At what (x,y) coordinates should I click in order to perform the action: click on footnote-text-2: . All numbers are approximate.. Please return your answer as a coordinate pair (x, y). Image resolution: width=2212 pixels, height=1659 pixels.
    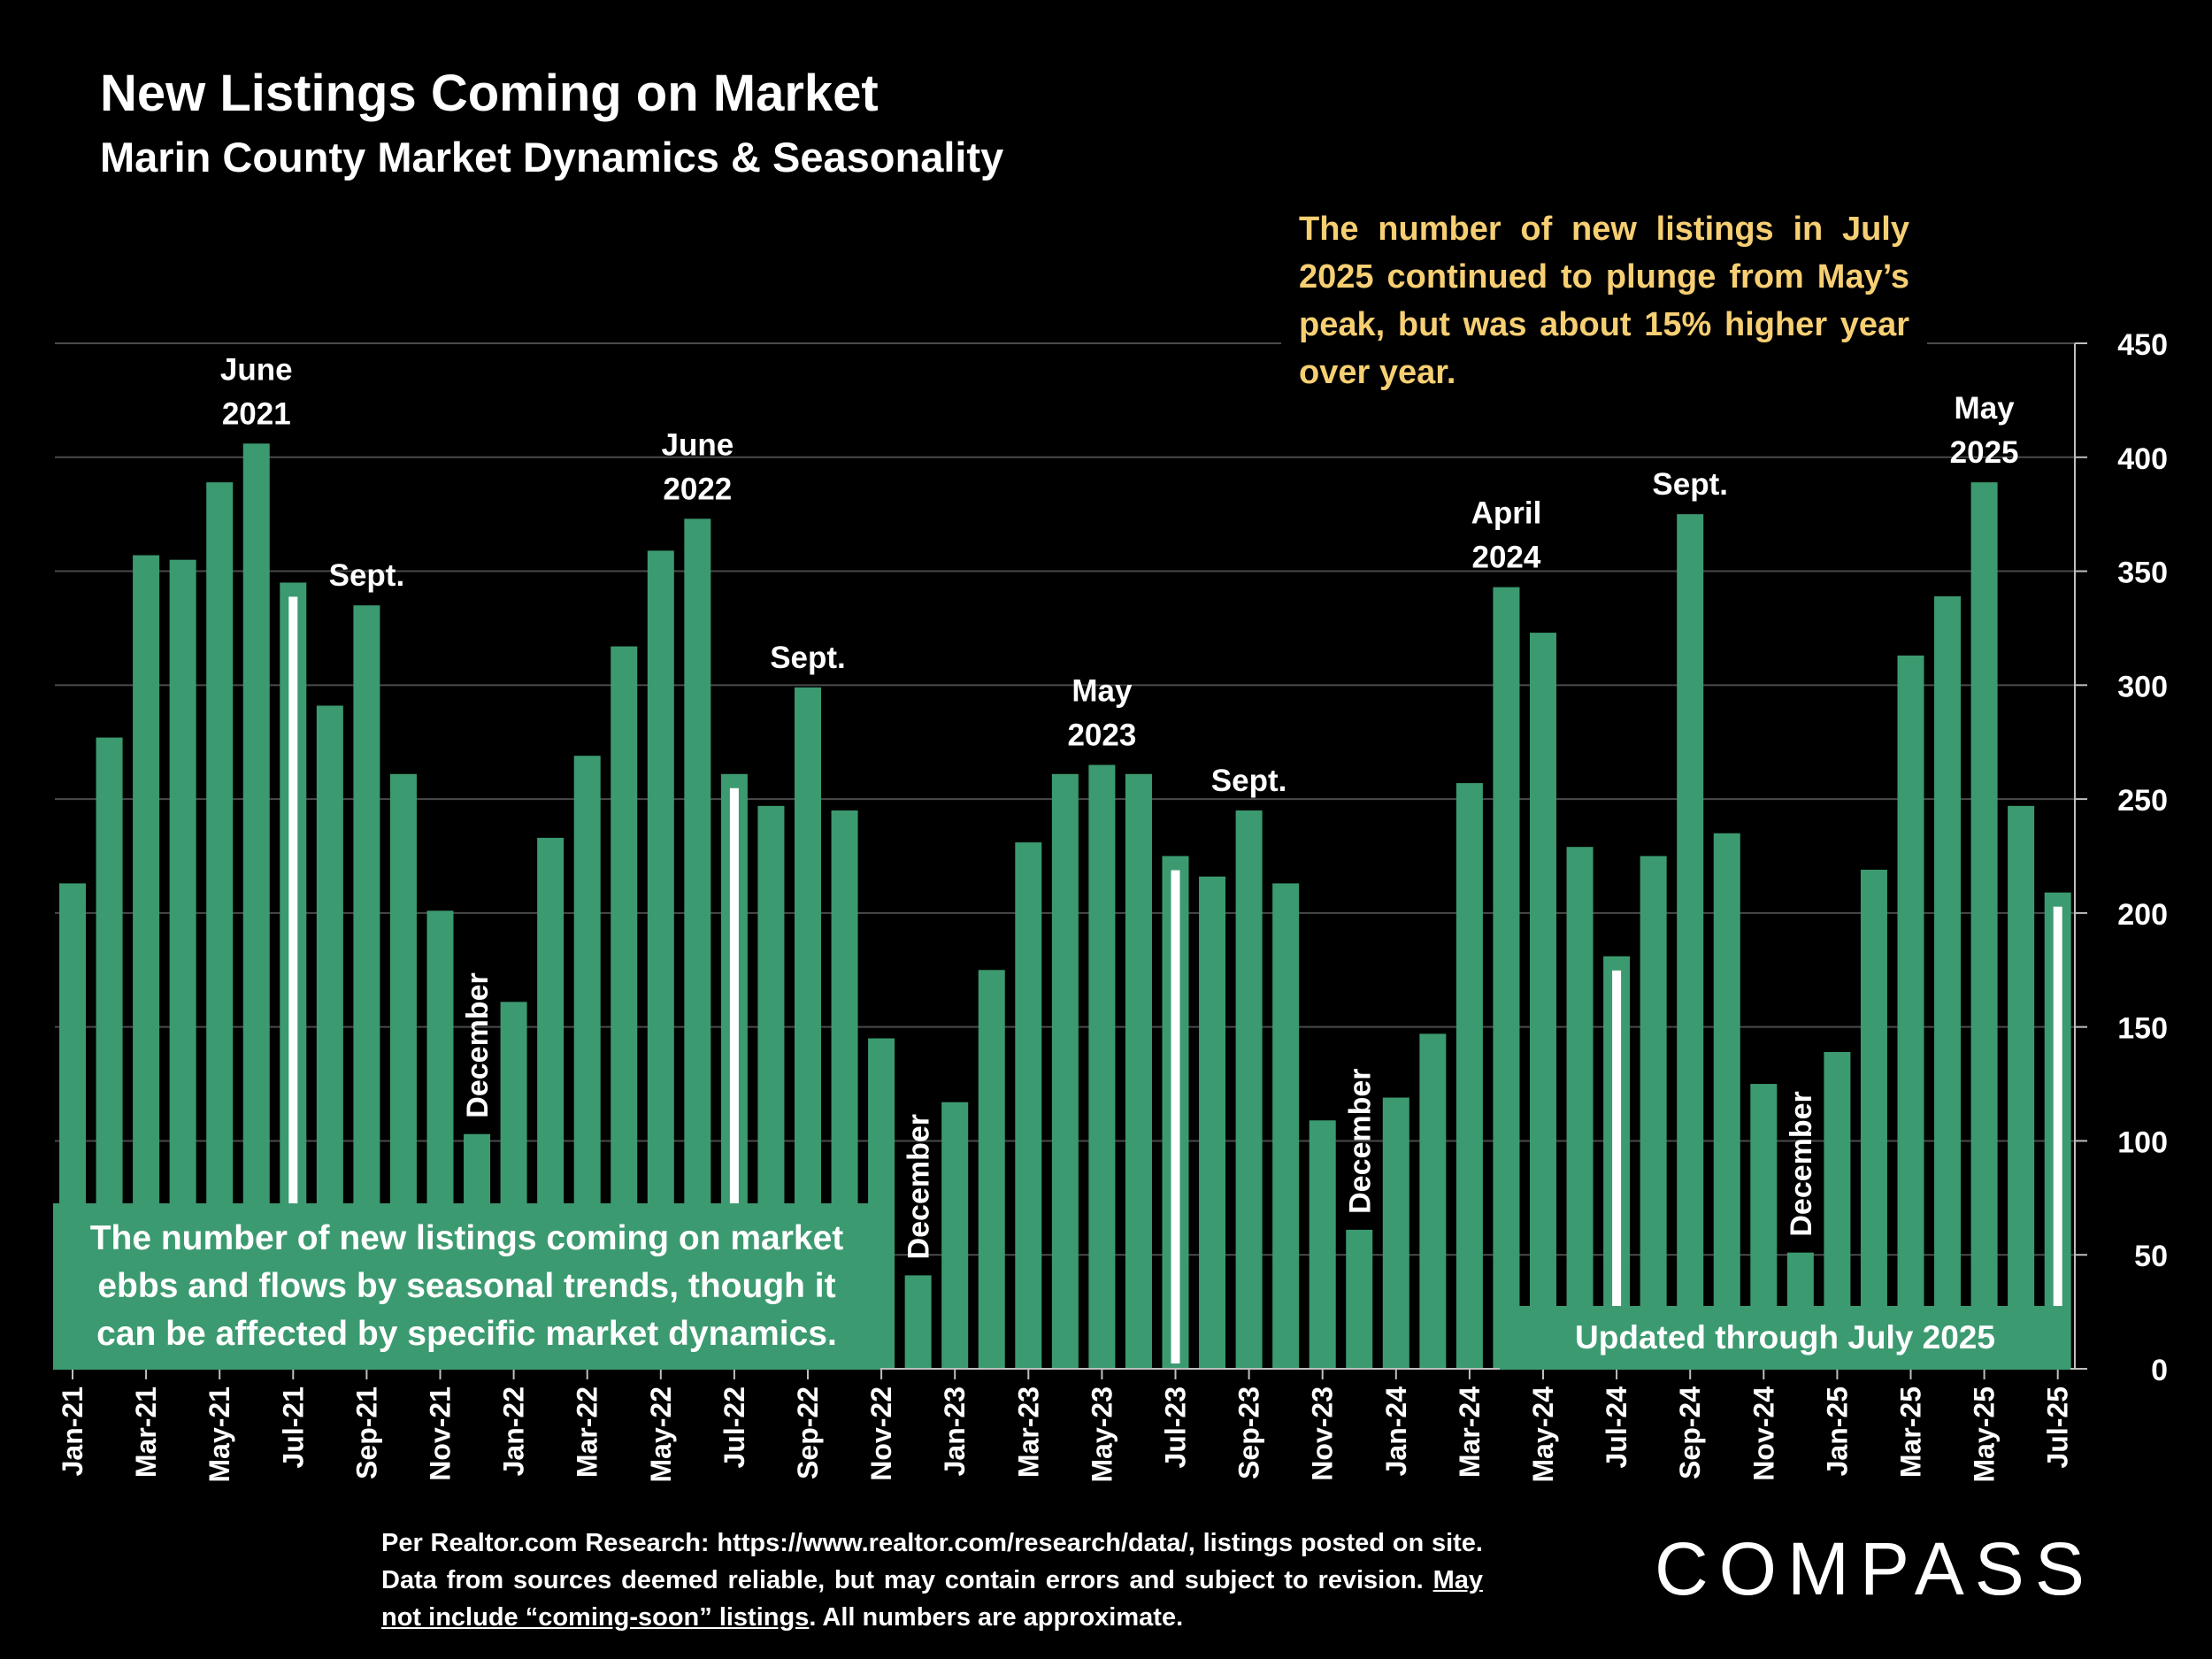
    Looking at the image, I should click on (996, 1617).